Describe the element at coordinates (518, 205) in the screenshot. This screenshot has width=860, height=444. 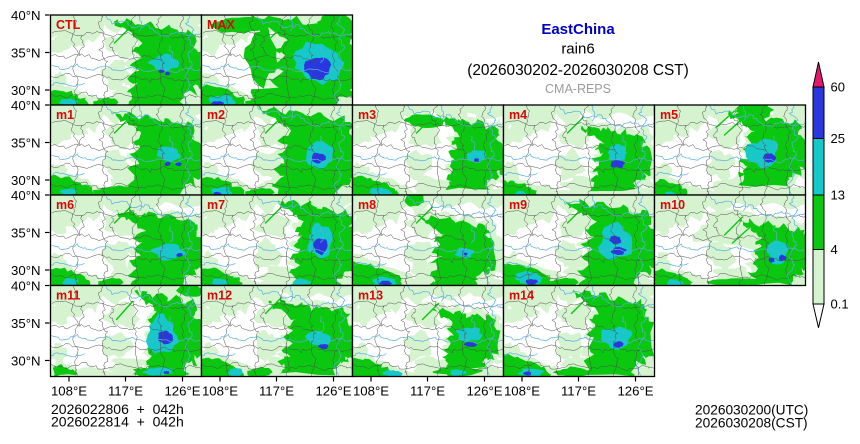
I see `svg-text: m9` at that location.